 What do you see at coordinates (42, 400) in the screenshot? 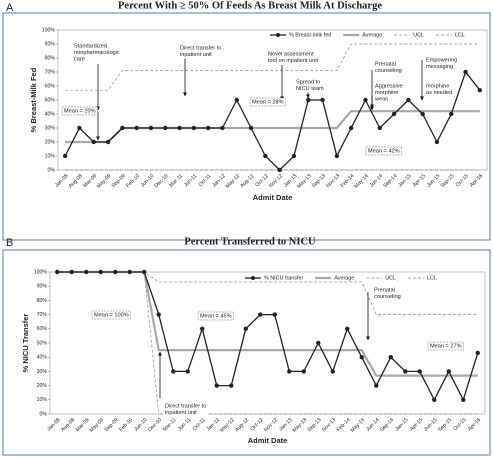
I see `y-tick-label: 10%` at bounding box center [42, 400].